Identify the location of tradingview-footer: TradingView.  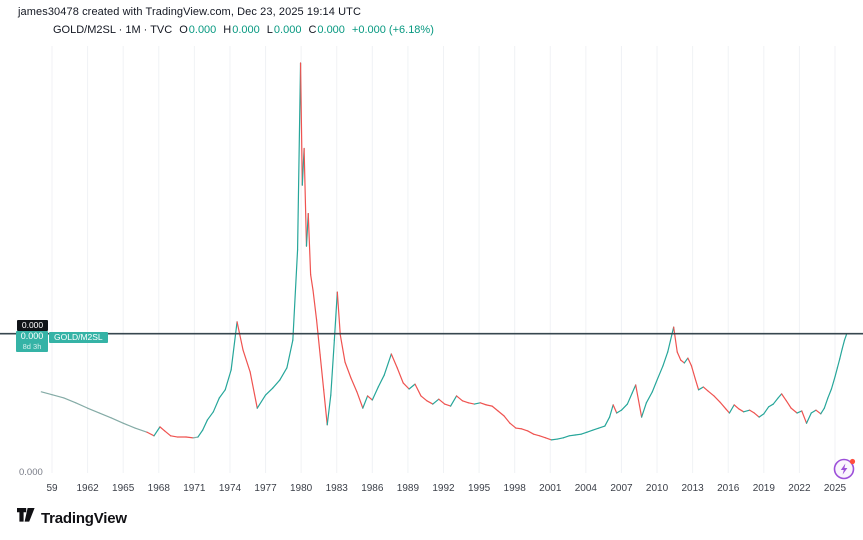
(72, 518).